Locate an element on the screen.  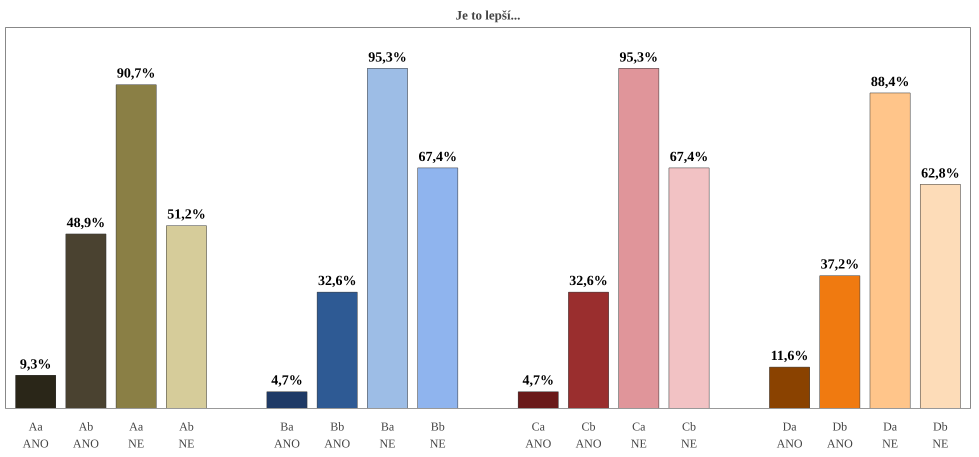
x-tick-label: Db ANO is located at coordinates (840, 435).